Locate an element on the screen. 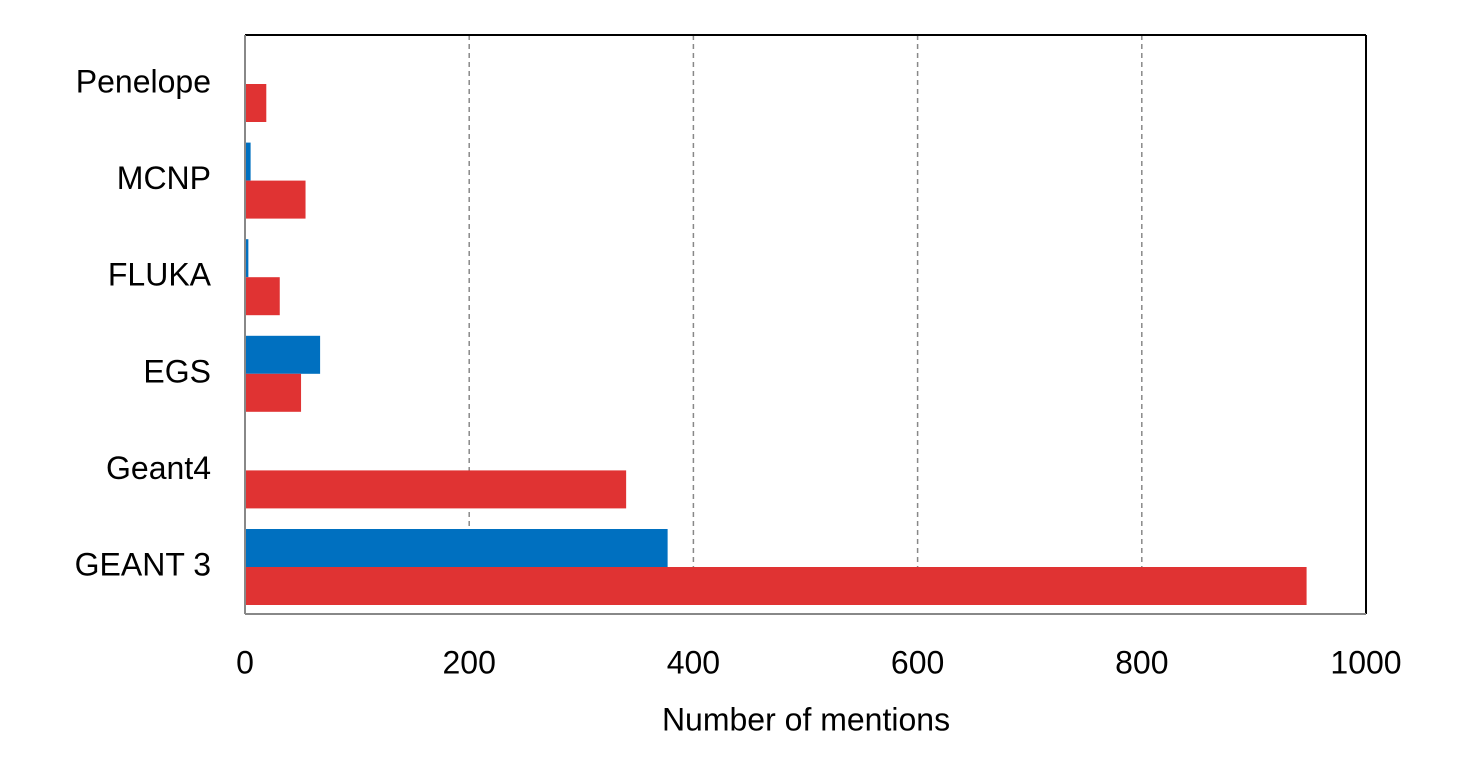  x-tick-label: 0 is located at coordinates (245, 662).